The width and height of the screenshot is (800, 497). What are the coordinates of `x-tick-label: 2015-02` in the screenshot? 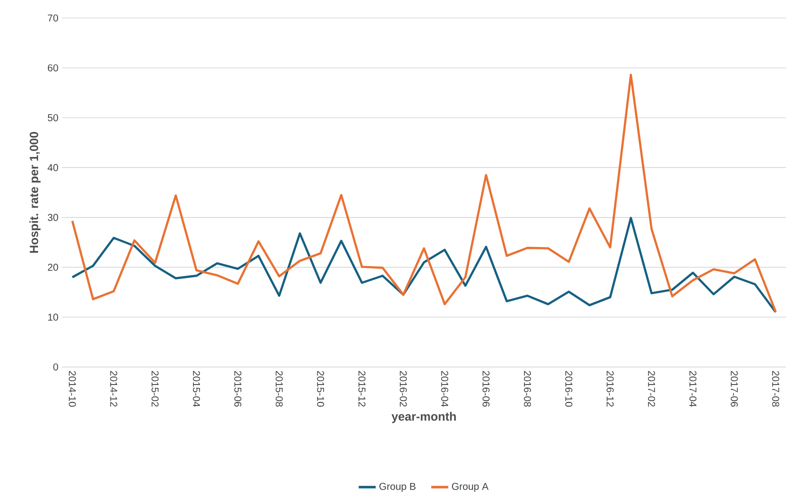 It's located at (155, 389).